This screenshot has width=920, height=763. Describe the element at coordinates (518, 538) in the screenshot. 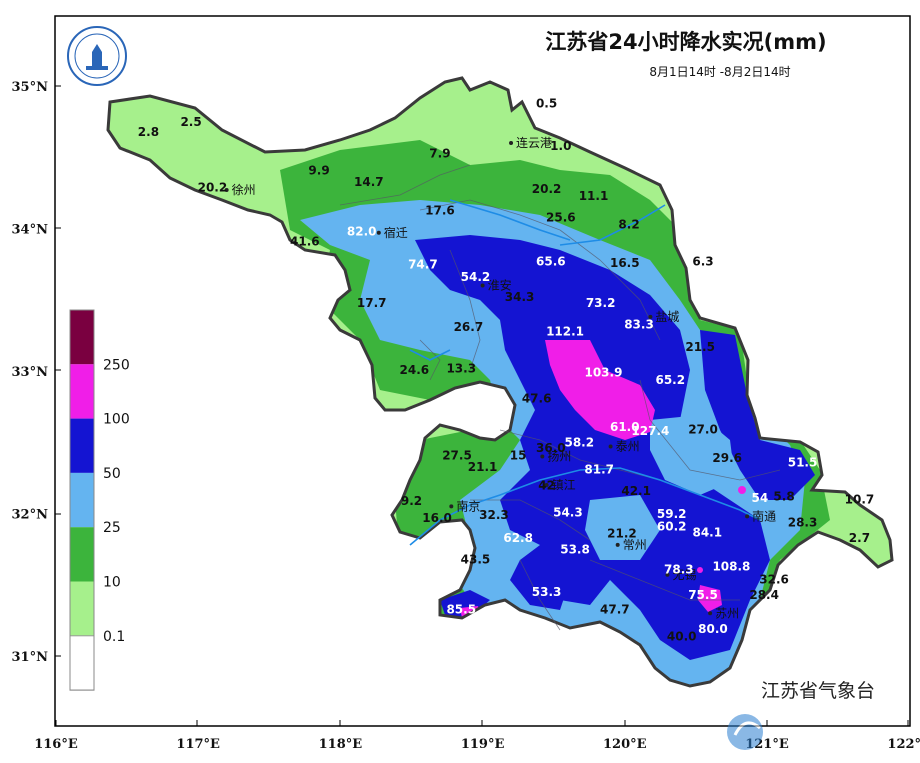

I see `station-value: 62.8` at that location.